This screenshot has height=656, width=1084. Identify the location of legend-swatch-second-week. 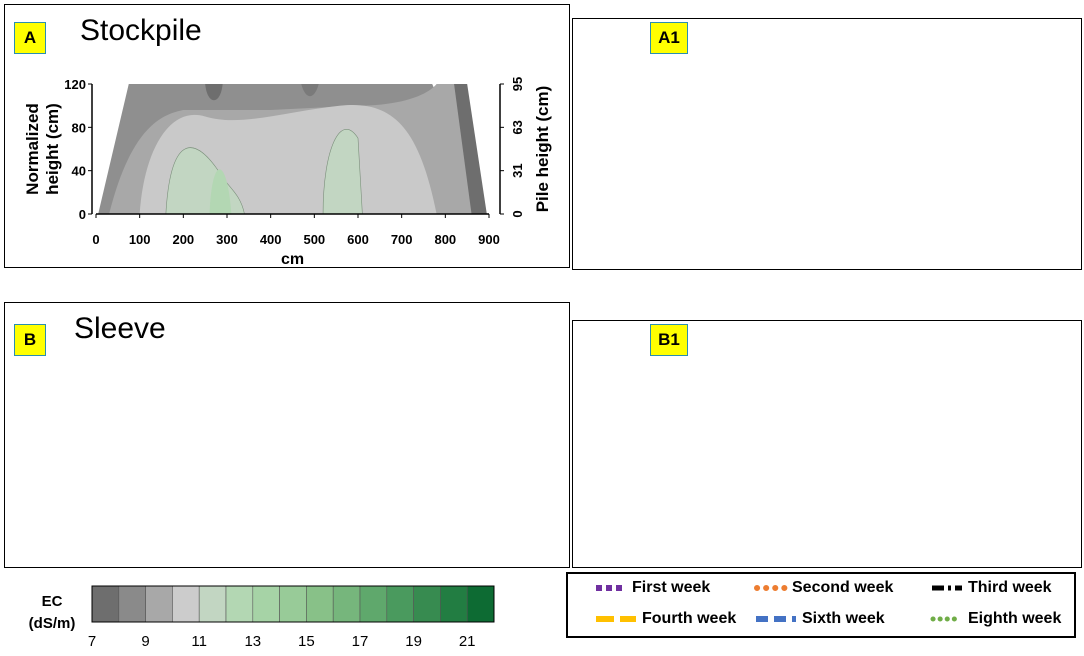
(771, 588).